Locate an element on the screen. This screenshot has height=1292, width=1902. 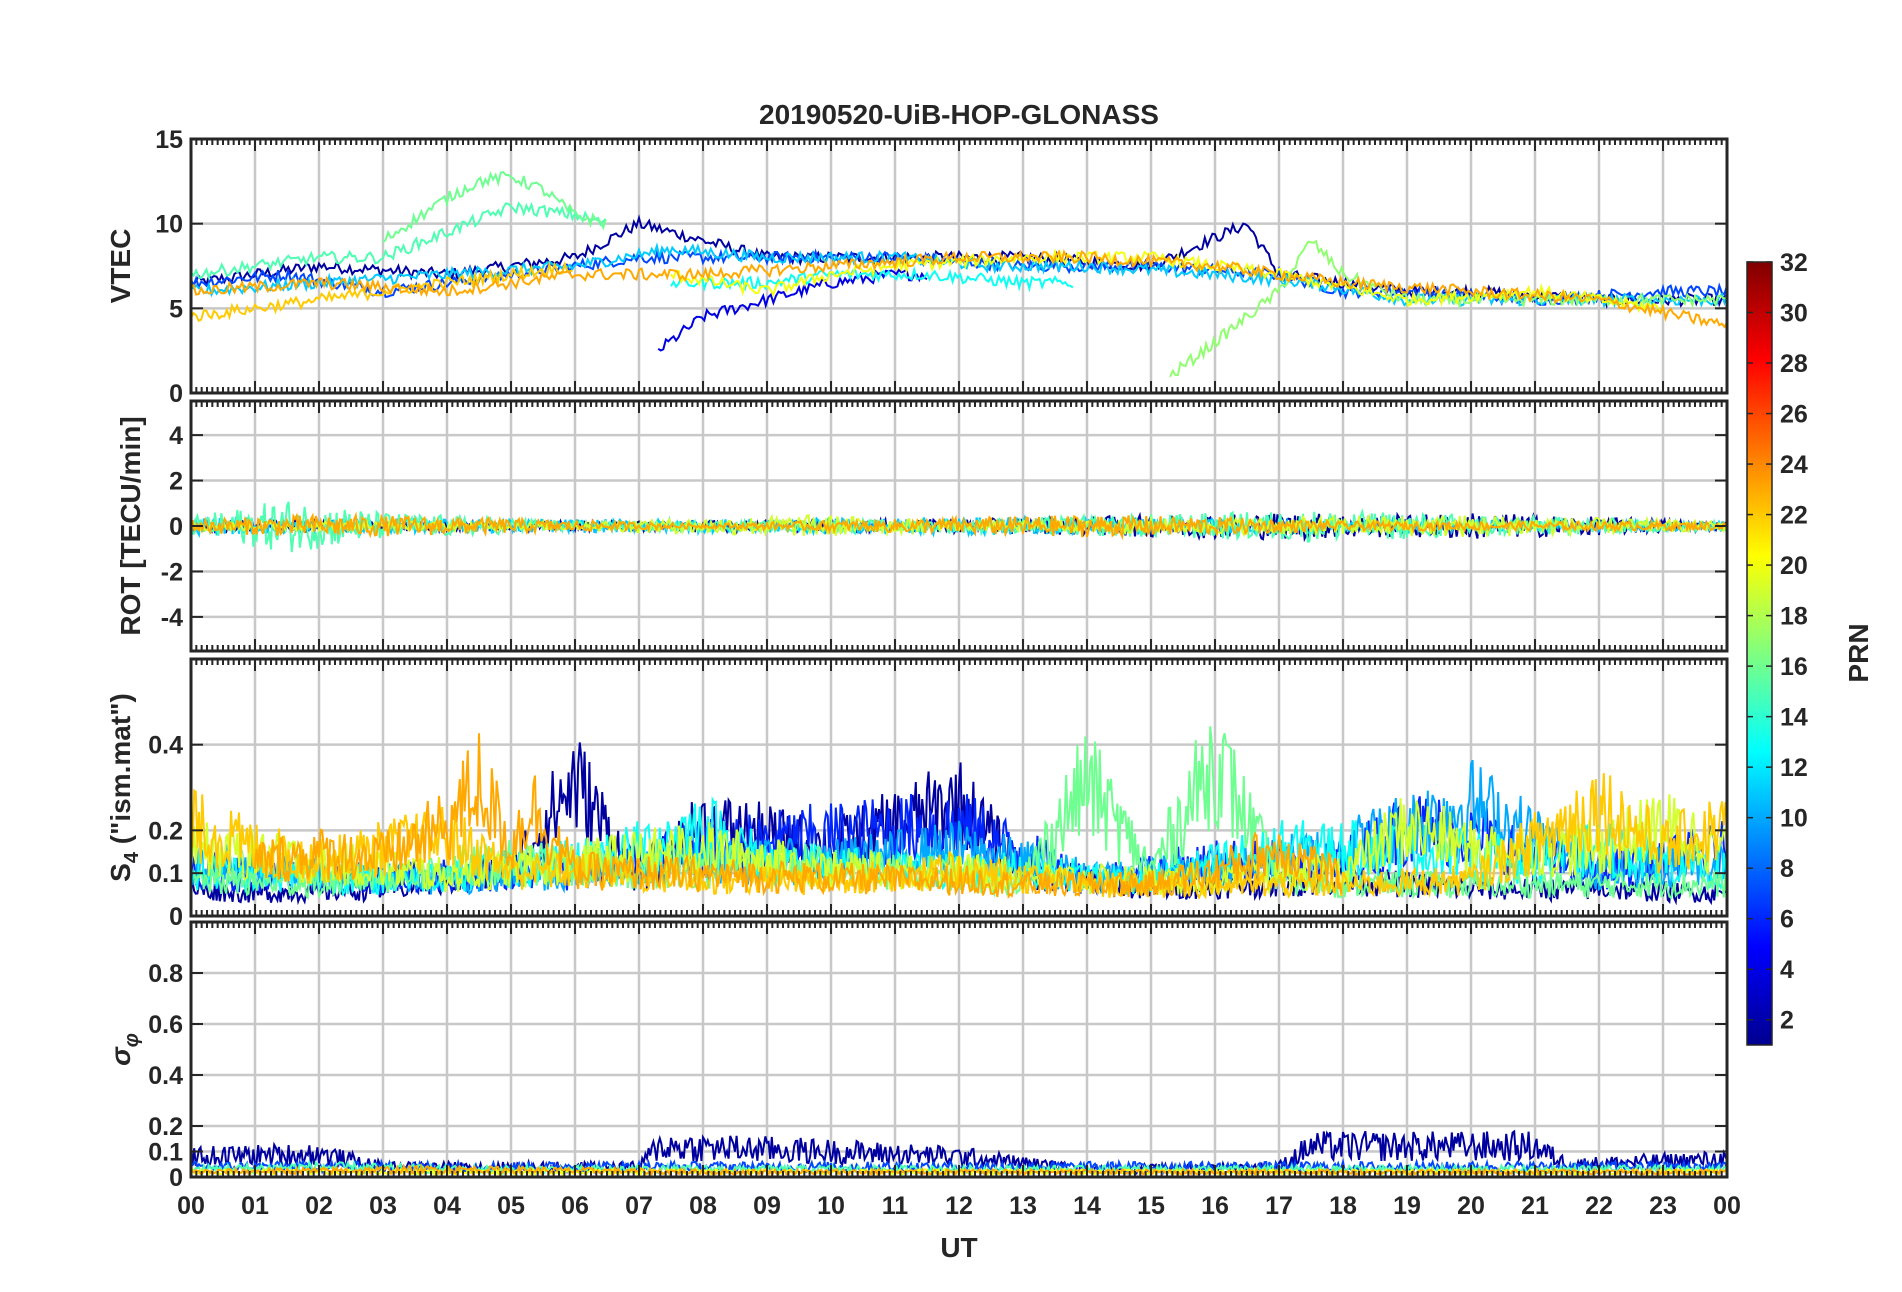
x-tick-label: 07 is located at coordinates (639, 1206).